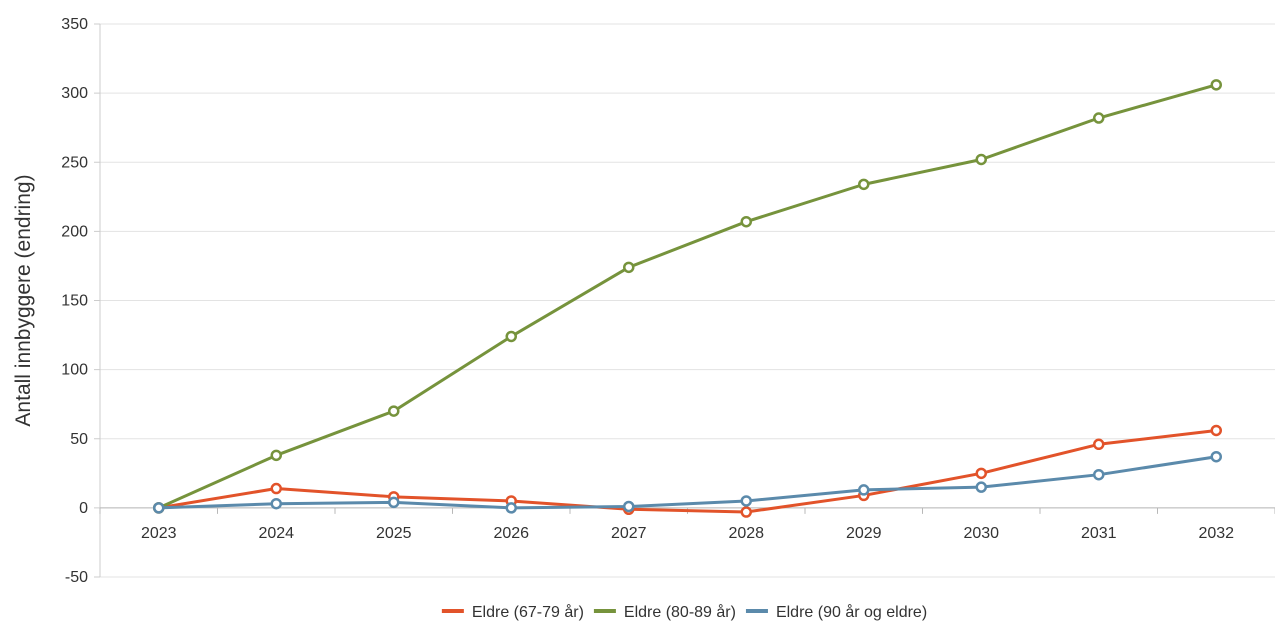 This screenshot has width=1275, height=624. Describe the element at coordinates (687, 533) in the screenshot. I see `x-tick-labels: 2023 2024 2025 2026 2027 2028 2029 2030 2031 2032` at that location.